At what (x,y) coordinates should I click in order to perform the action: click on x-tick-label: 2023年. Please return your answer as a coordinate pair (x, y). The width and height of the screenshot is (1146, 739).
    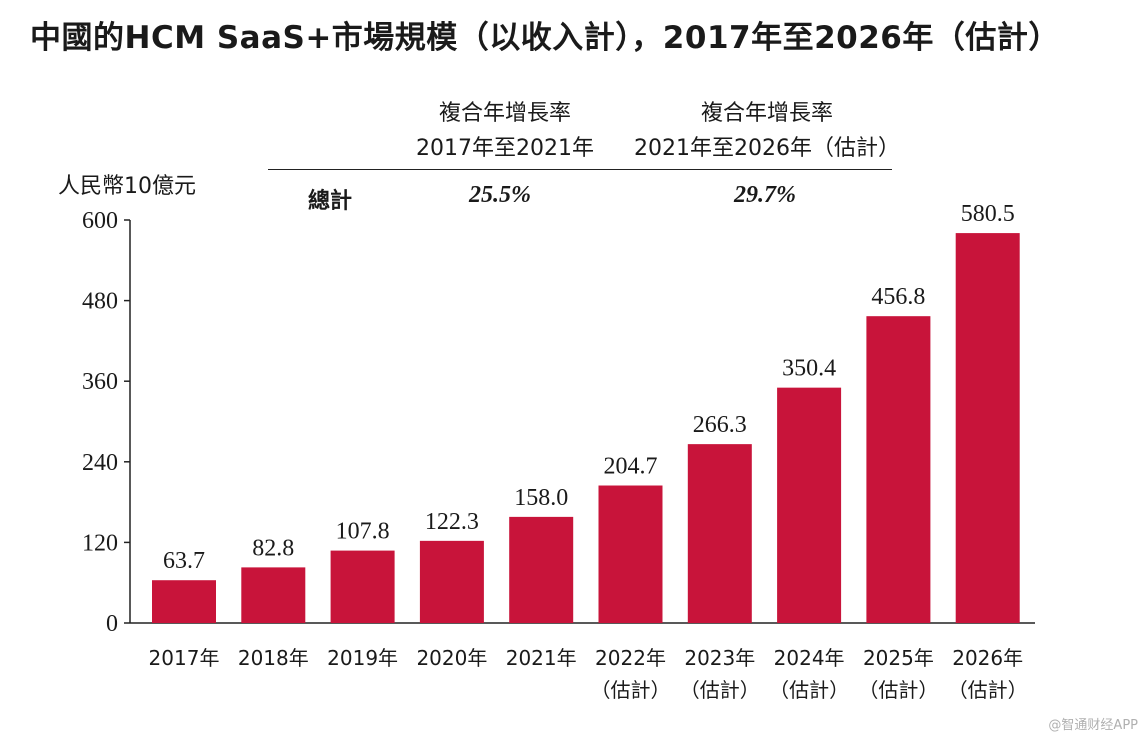
    Looking at the image, I should click on (719, 658).